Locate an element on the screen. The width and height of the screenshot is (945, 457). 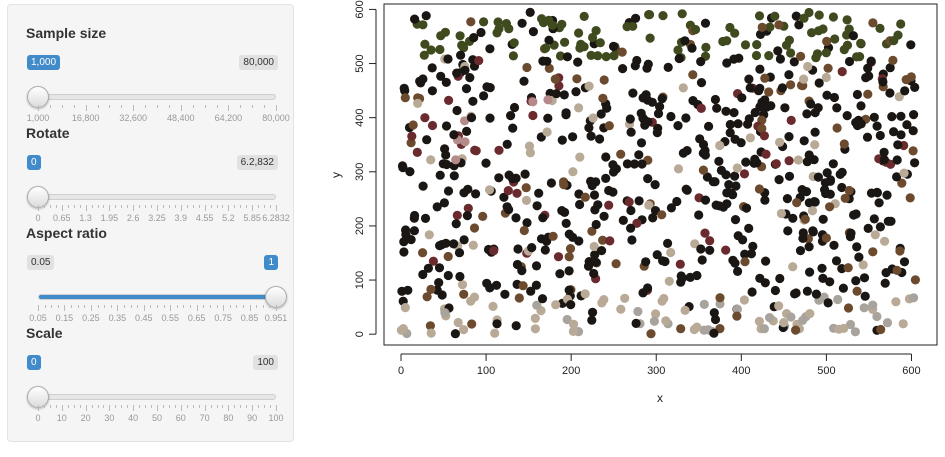
scale-slider-track is located at coordinates (157, 397).